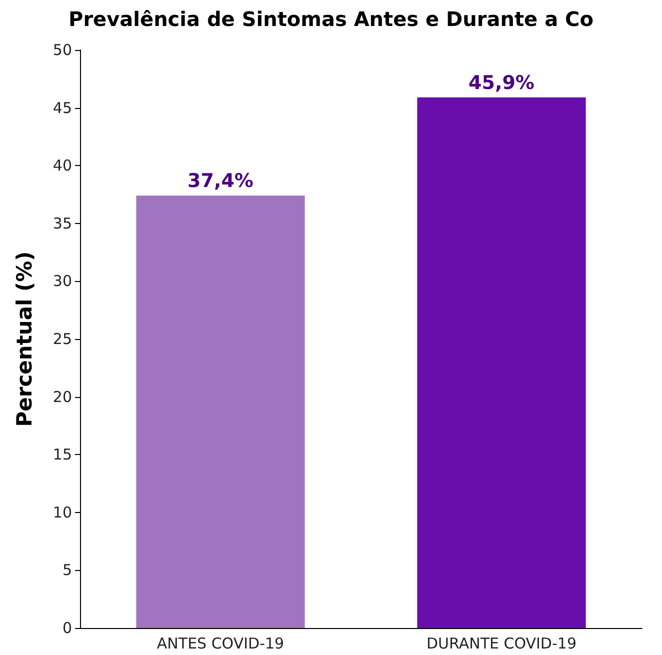 Image resolution: width=662 pixels, height=655 pixels. Describe the element at coordinates (62, 339) in the screenshot. I see `y-tick-label: 25` at that location.